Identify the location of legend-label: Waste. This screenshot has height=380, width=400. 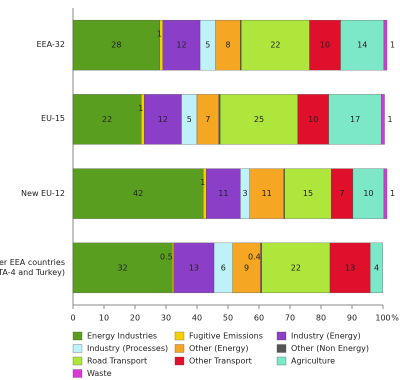
(99, 373).